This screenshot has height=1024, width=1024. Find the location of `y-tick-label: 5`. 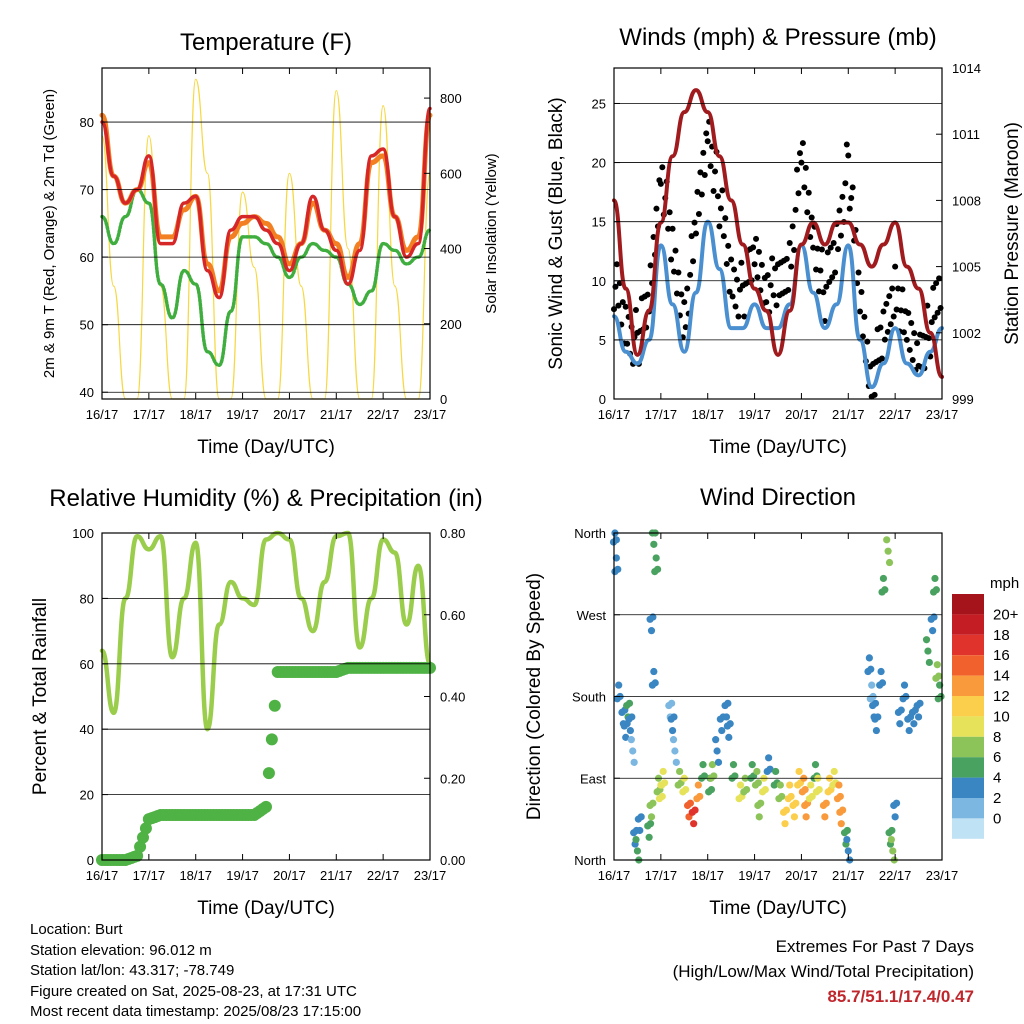

y-tick-label: 5 is located at coordinates (602, 340).